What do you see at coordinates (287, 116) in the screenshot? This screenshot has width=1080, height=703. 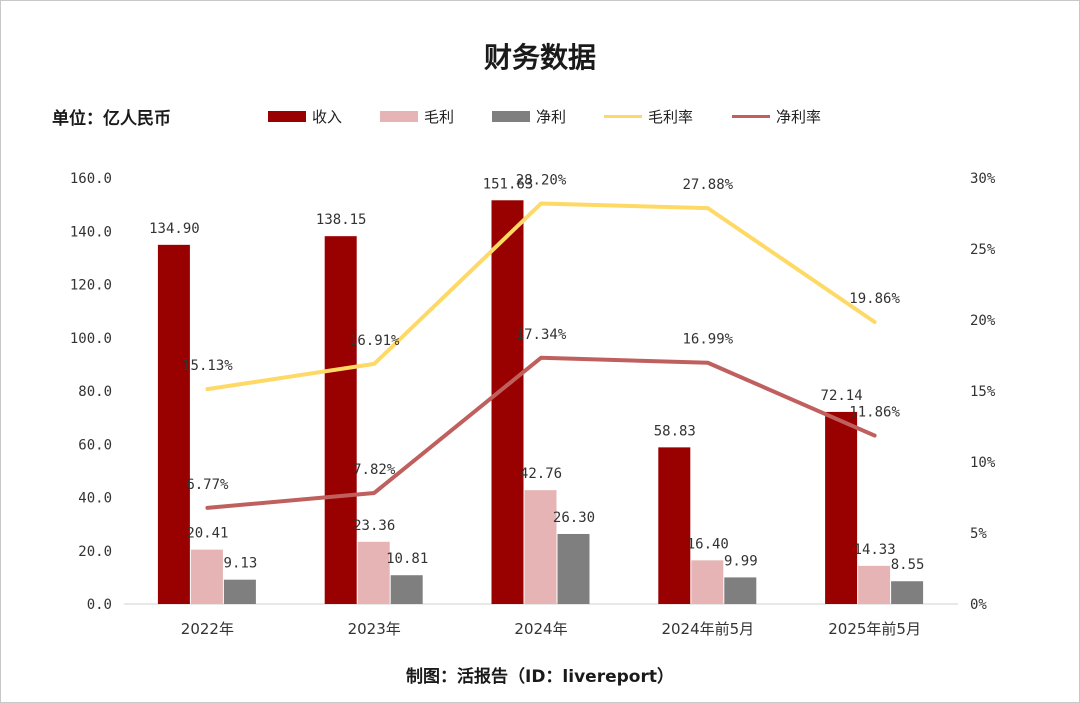 I see `legend-swatch-revenue` at bounding box center [287, 116].